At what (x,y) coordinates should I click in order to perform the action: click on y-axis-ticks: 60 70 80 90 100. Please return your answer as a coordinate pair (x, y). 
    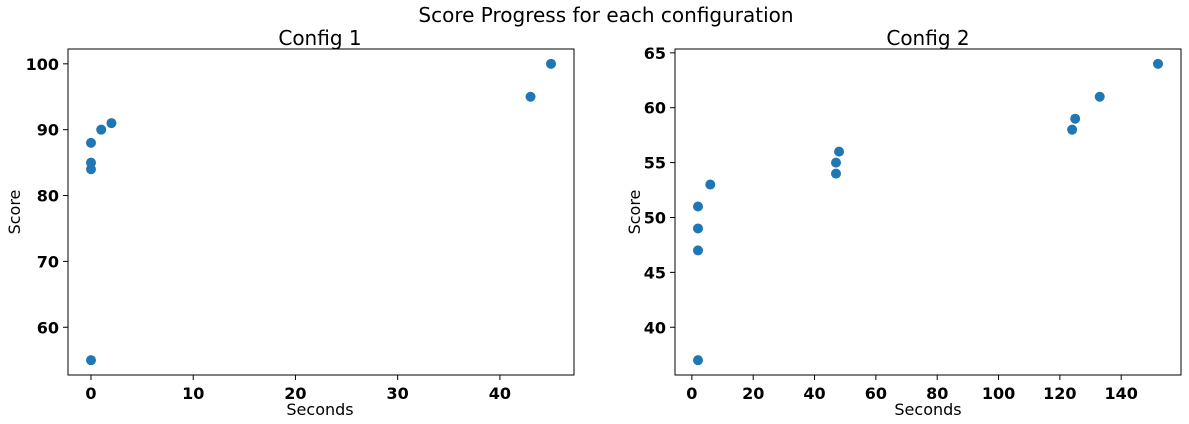
    Looking at the image, I should click on (47, 196).